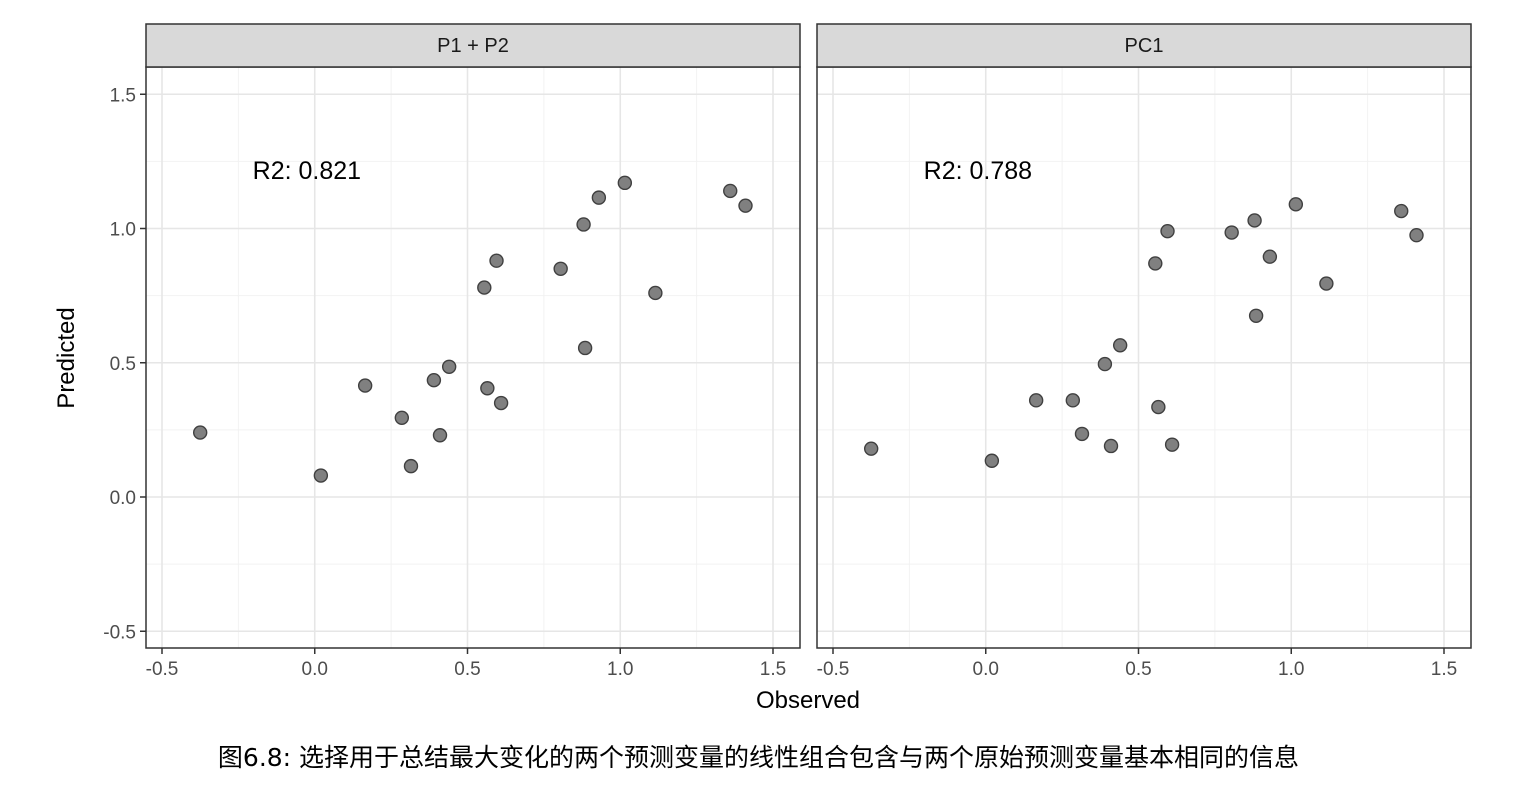 This screenshot has height=794, width=1517. Describe the element at coordinates (123, 498) in the screenshot. I see `y-tick-label: 0.0` at that location.